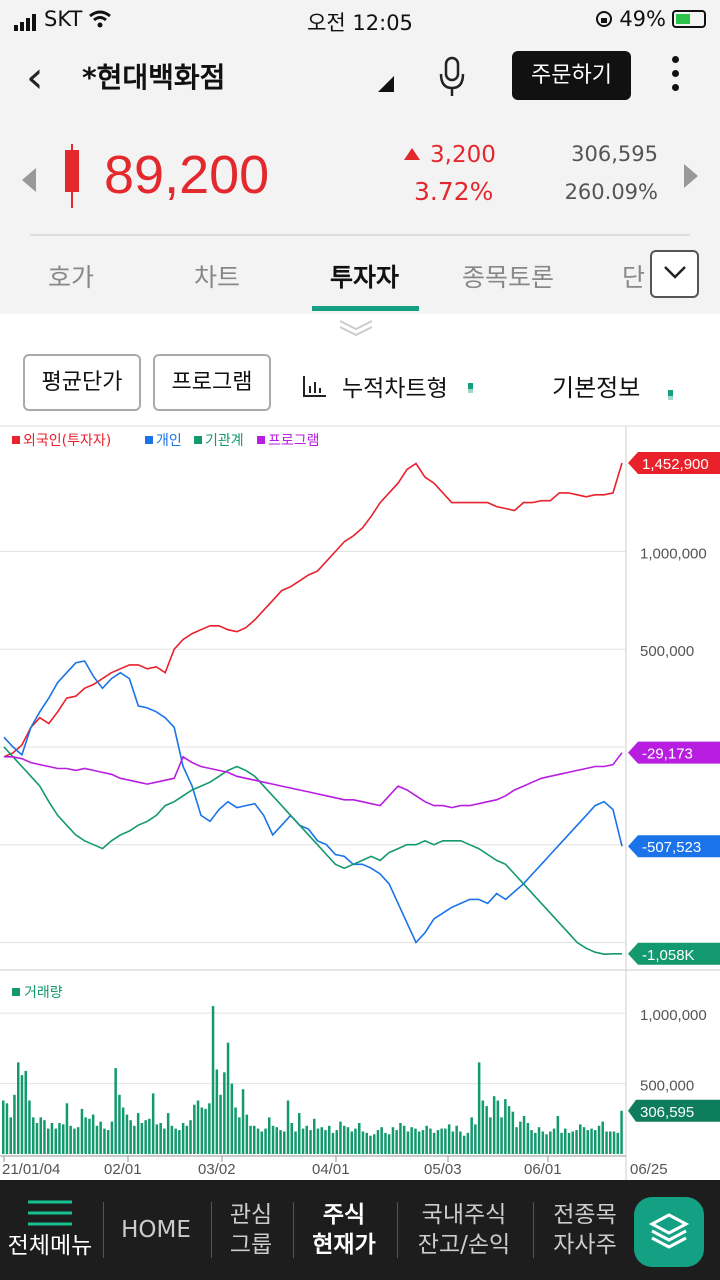 This screenshot has width=720, height=1280. I want to click on program-button: 프로그램, so click(212, 382).